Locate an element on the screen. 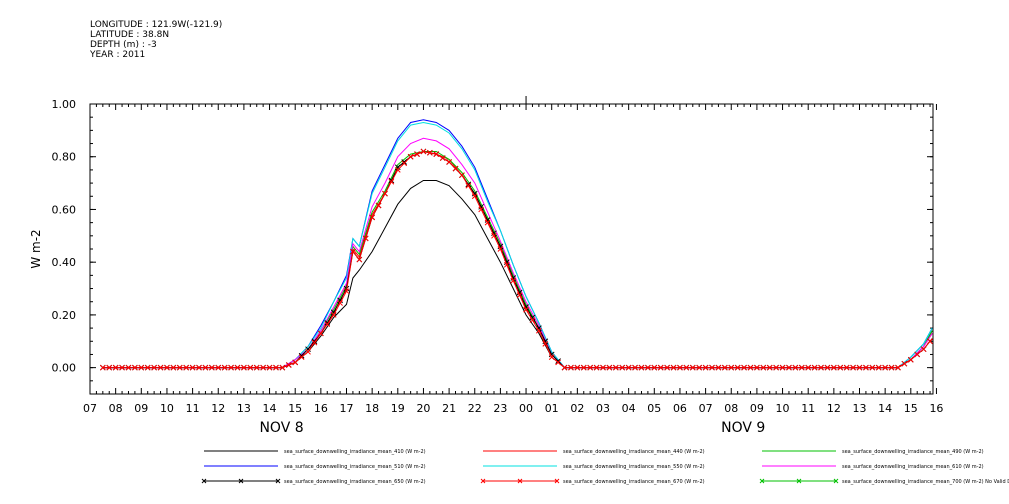  x-tick-label: 04 is located at coordinates (629, 408).